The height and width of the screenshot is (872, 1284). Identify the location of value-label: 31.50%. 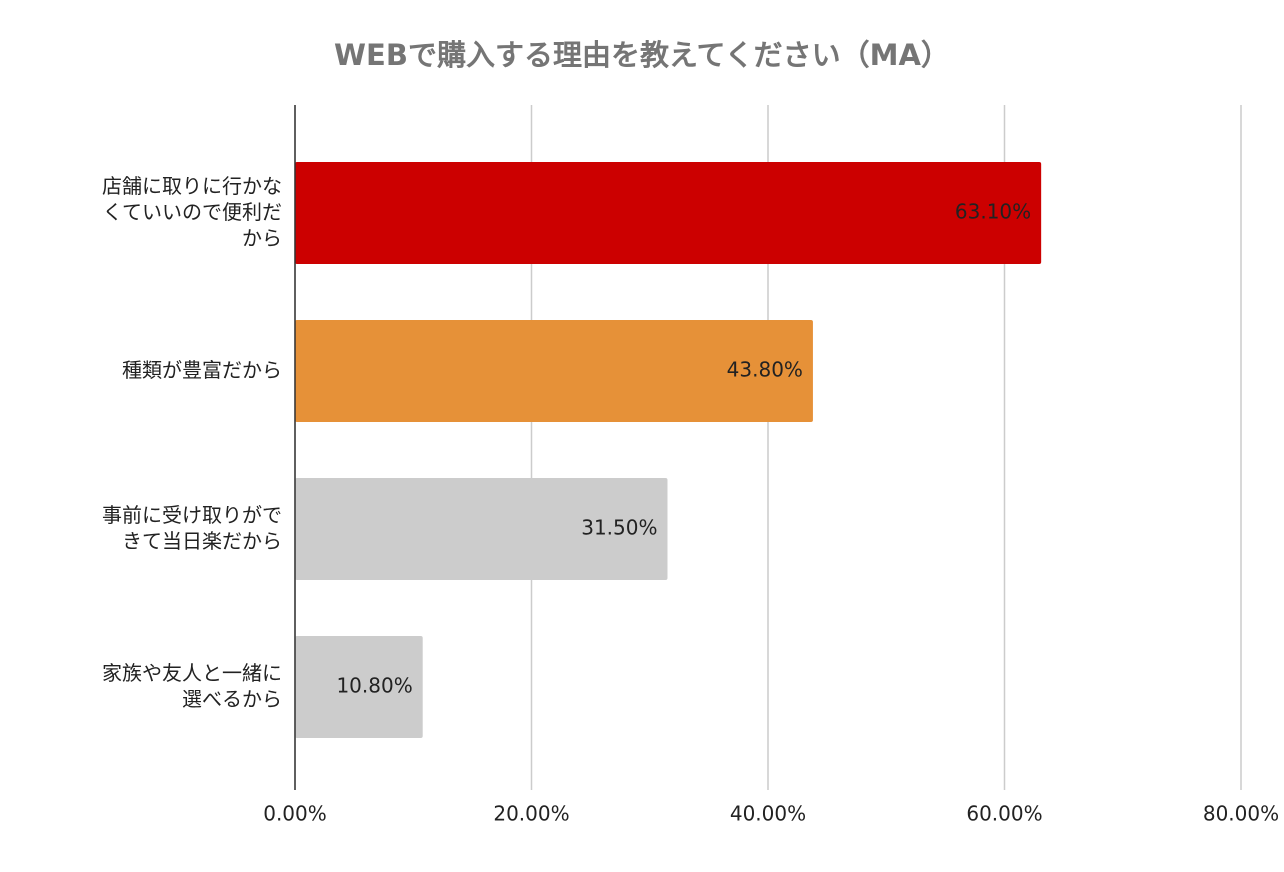
(619, 528).